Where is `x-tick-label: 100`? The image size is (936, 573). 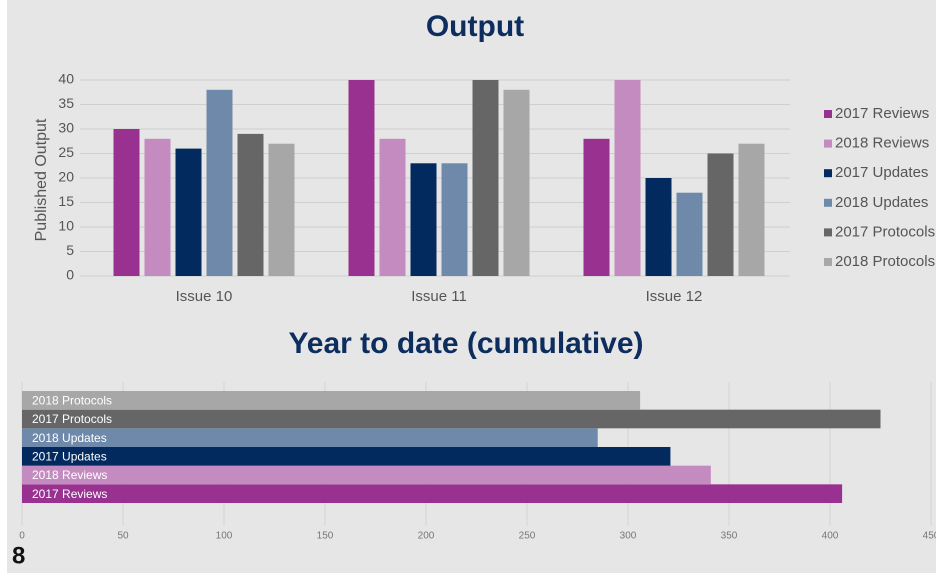
x-tick-label: 100 is located at coordinates (224, 536).